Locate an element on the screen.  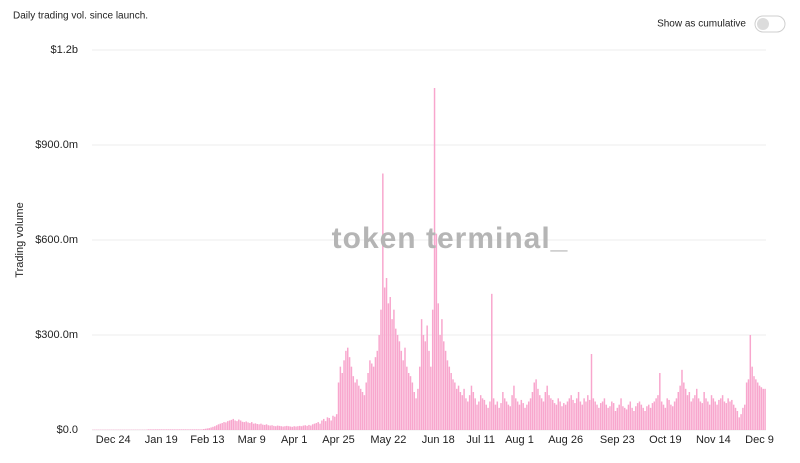
cumulative-toggle is located at coordinates (770, 24).